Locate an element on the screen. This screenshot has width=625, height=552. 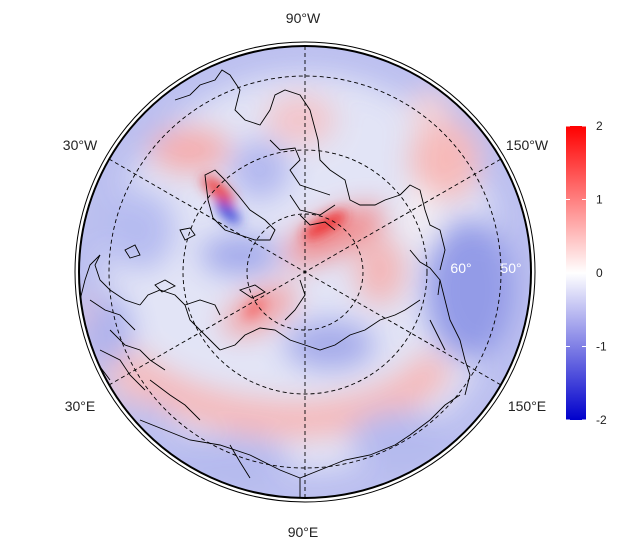
lon-label-90e: 90°E is located at coordinates (303, 532).